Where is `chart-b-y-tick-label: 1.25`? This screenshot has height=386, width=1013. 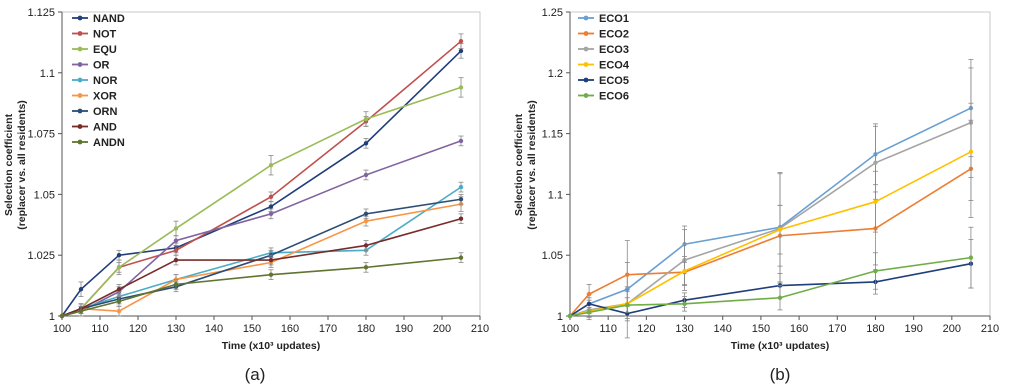 chart-b-y-tick-label: 1.25 is located at coordinates (552, 13).